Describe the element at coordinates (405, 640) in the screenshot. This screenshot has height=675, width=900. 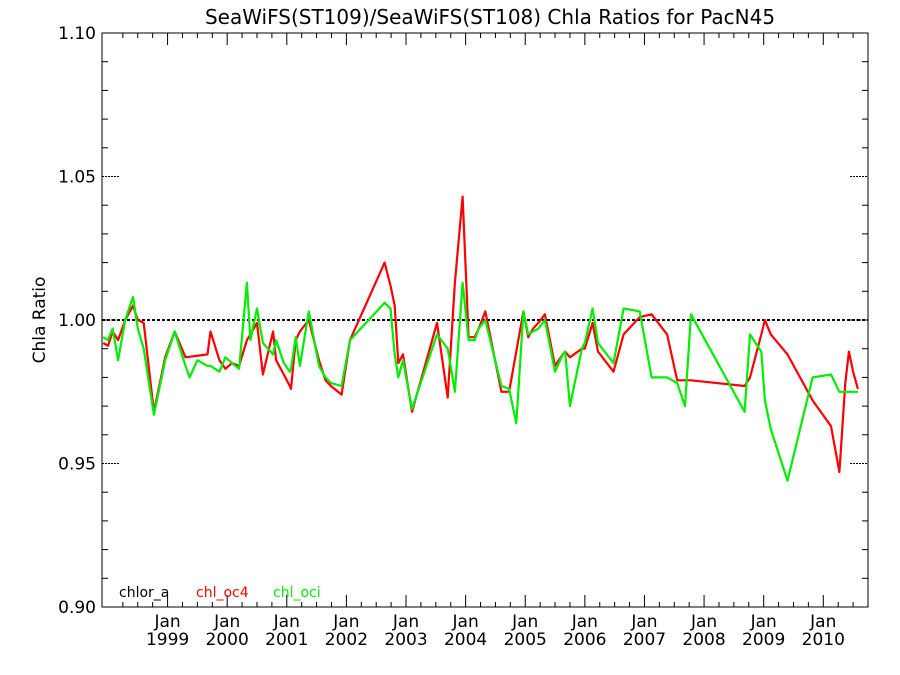
I see `x-tick-year: 2003` at that location.